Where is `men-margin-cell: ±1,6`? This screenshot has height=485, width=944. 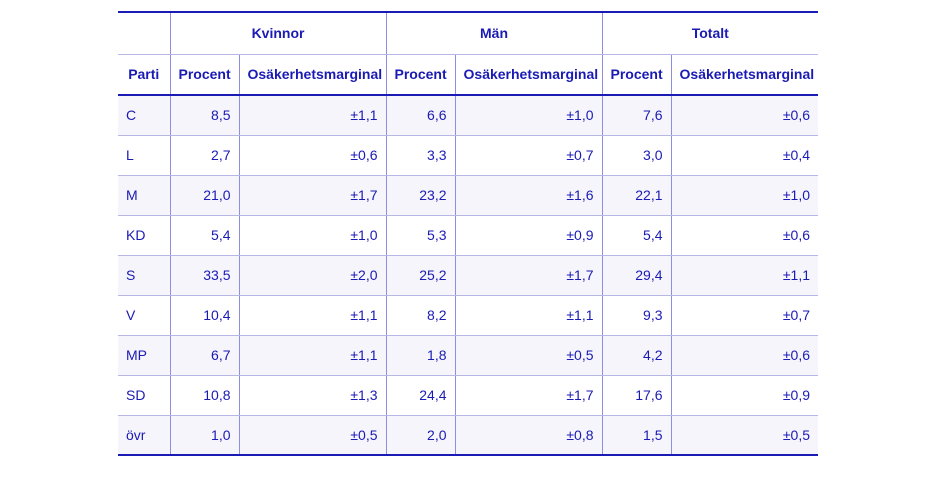 men-margin-cell: ±1,6 is located at coordinates (528, 195).